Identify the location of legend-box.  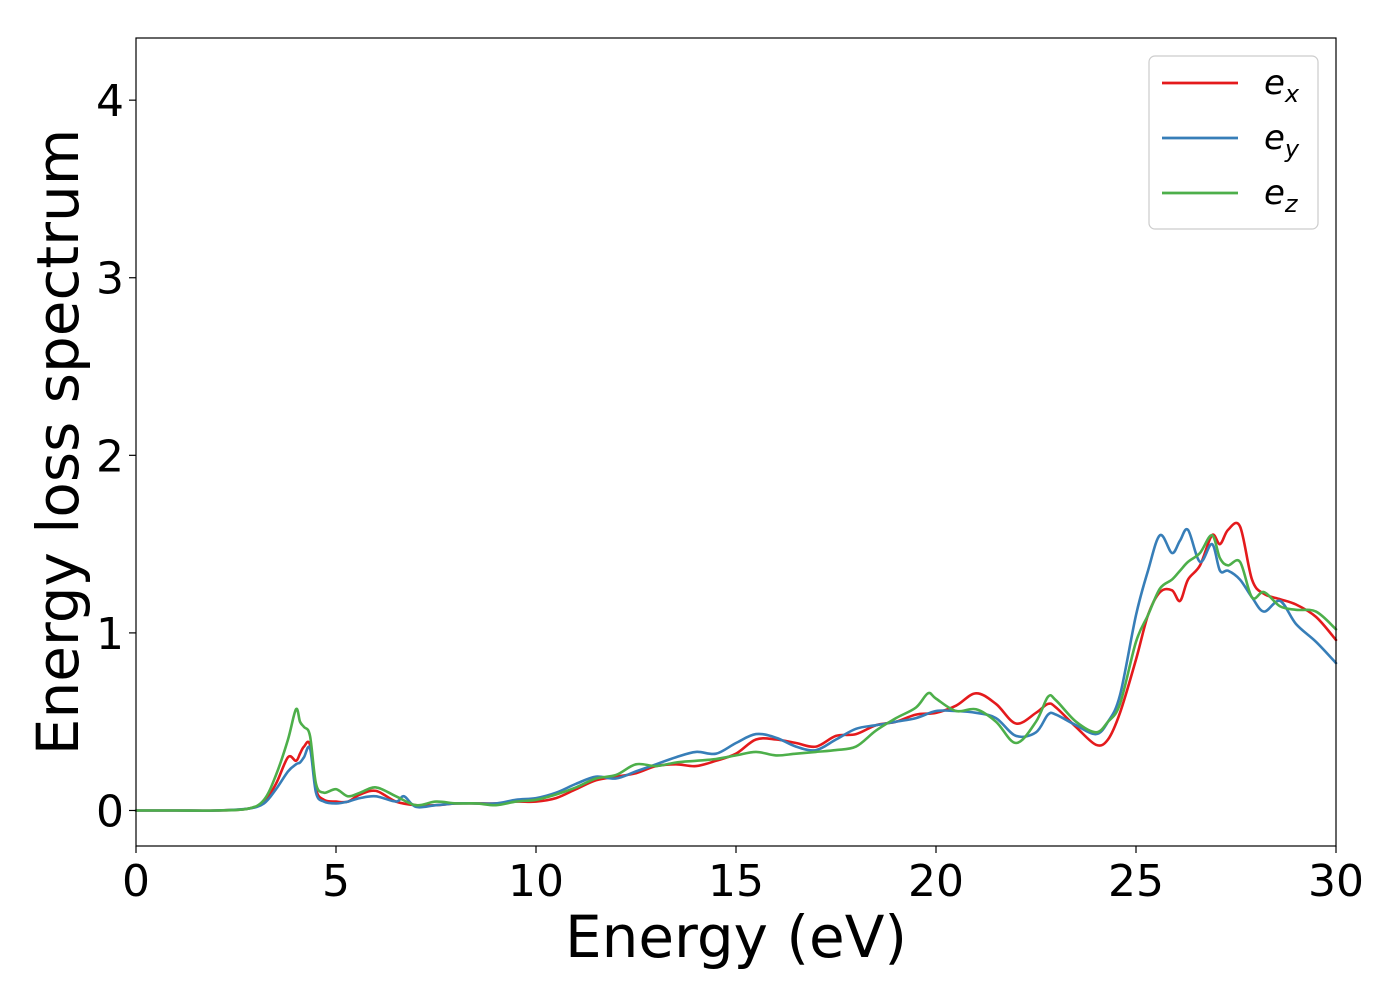
(1233, 142).